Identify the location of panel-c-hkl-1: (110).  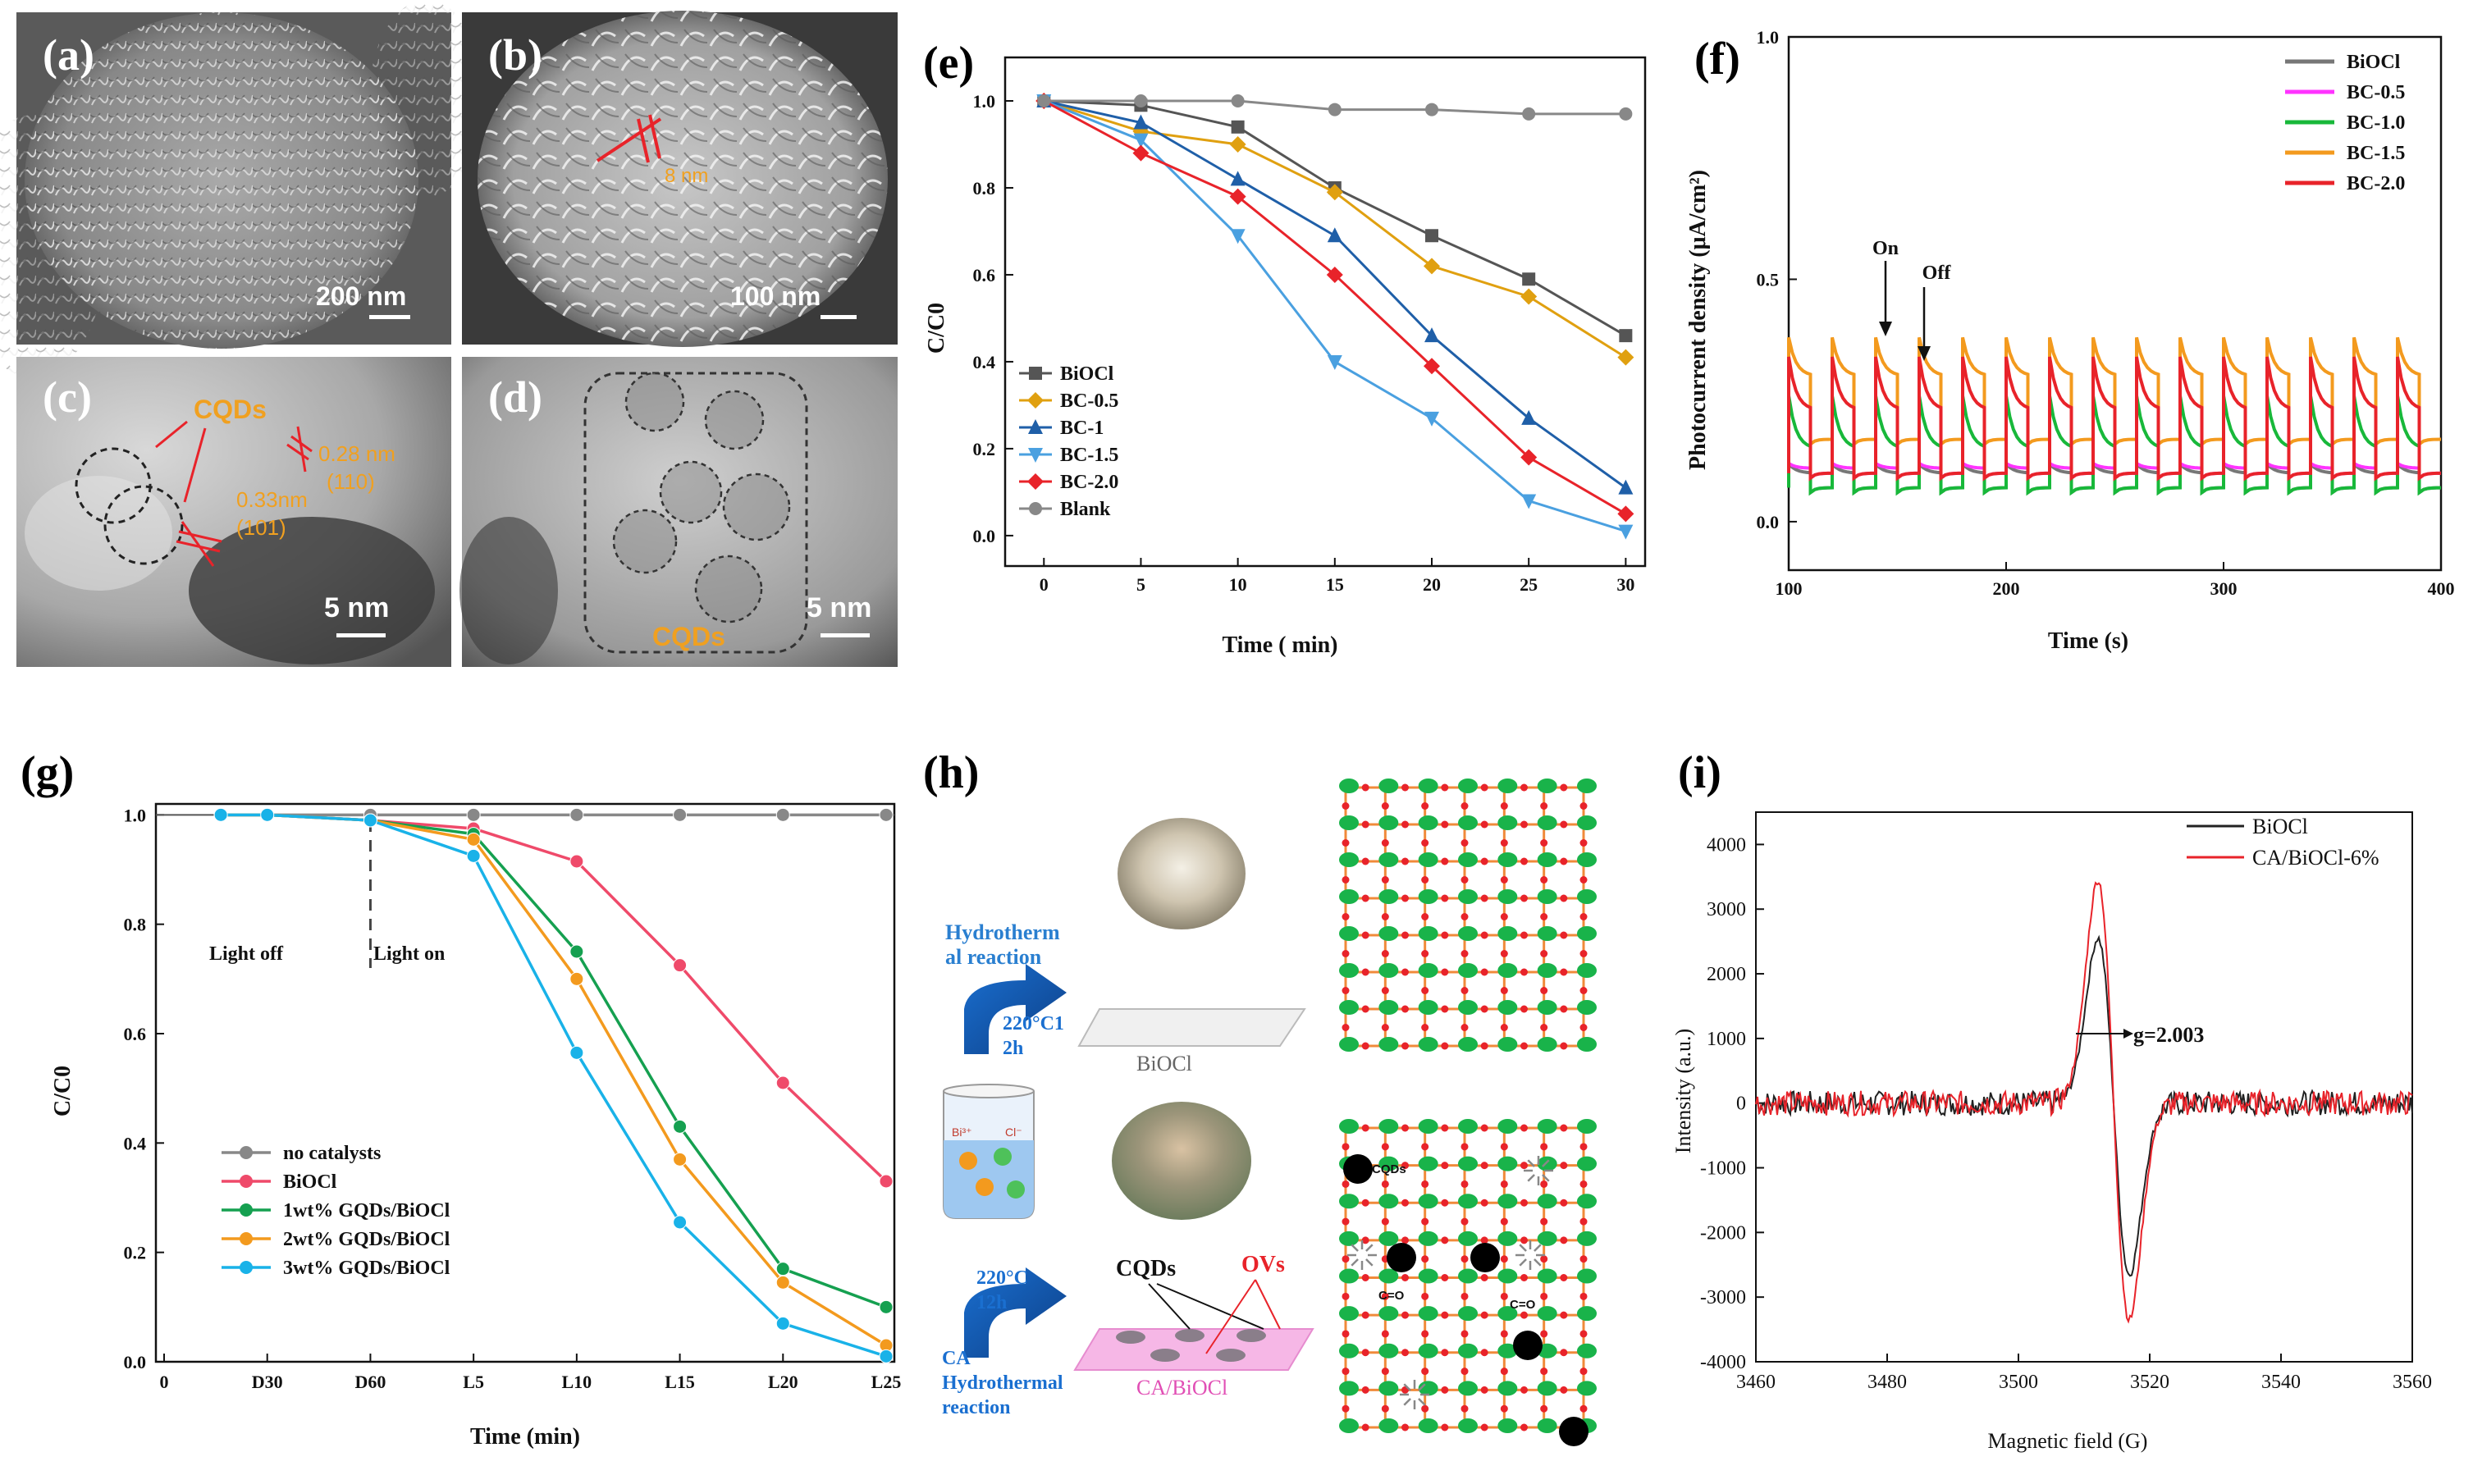
(351, 481).